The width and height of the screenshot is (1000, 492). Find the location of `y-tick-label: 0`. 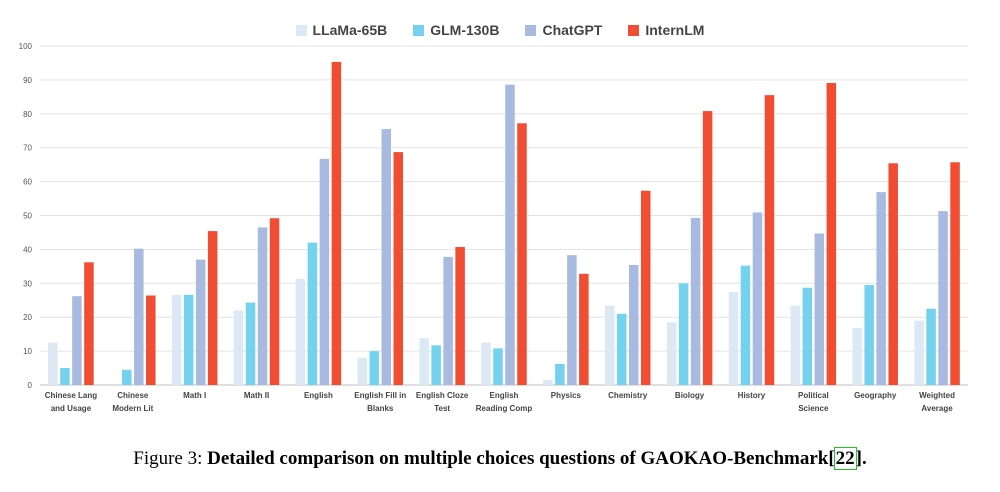

y-tick-label: 0 is located at coordinates (30, 385).